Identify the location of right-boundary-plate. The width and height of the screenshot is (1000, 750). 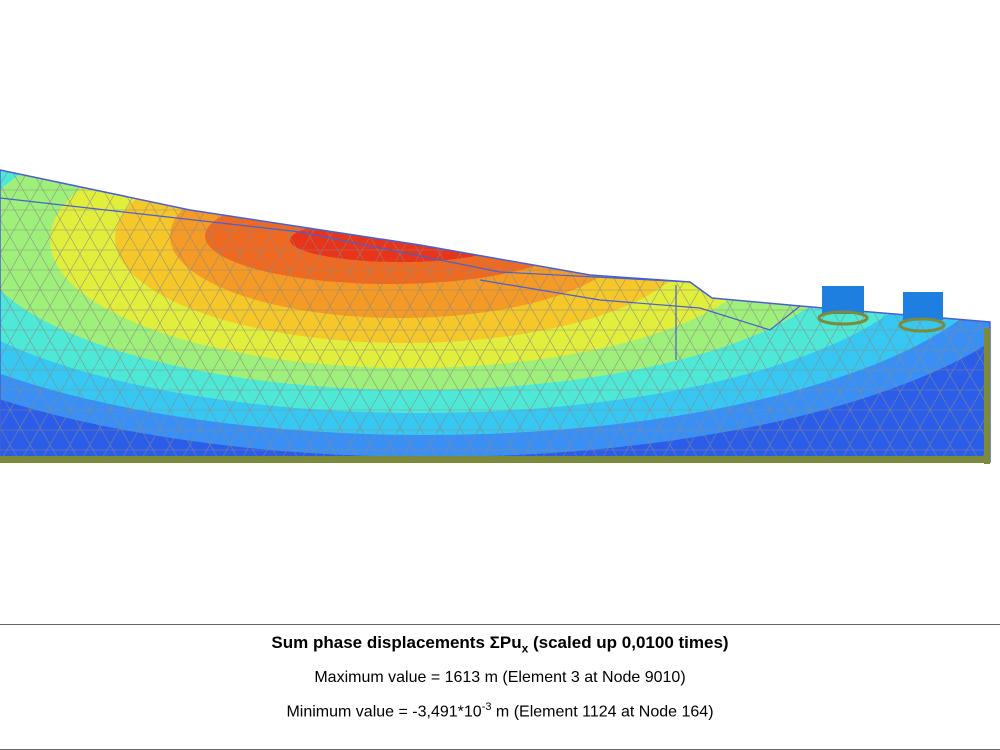
(987, 396).